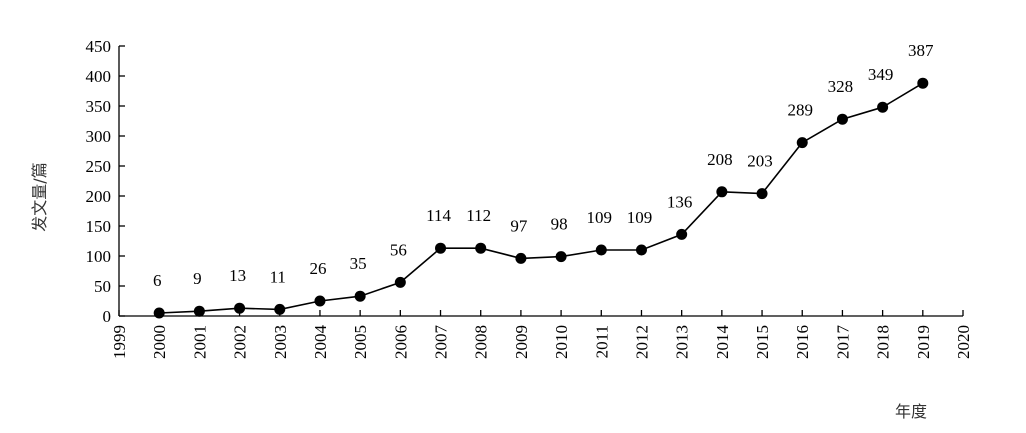  What do you see at coordinates (641, 342) in the screenshot?
I see `x-tick-label: 2012` at bounding box center [641, 342].